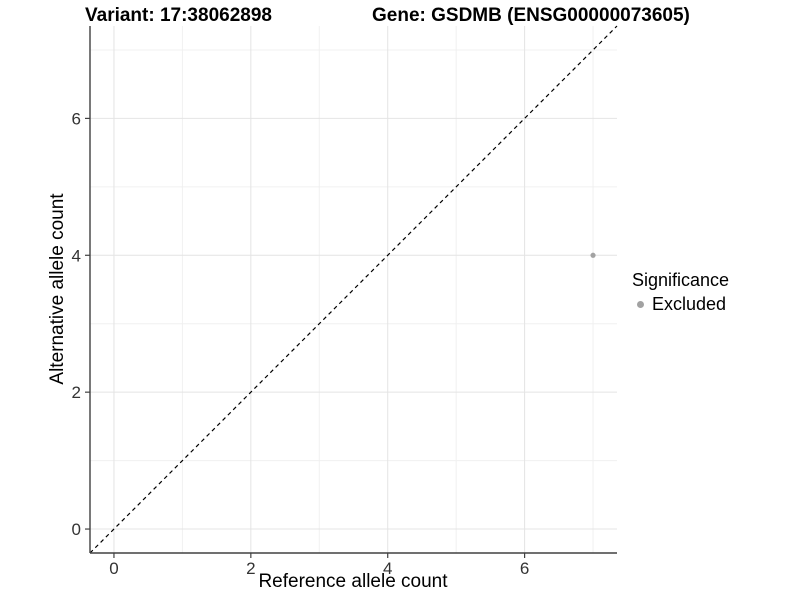 The image size is (800, 600). Describe the element at coordinates (178, 15) in the screenshot. I see `plot-title-variant: Variant: 17:38062898` at that location.